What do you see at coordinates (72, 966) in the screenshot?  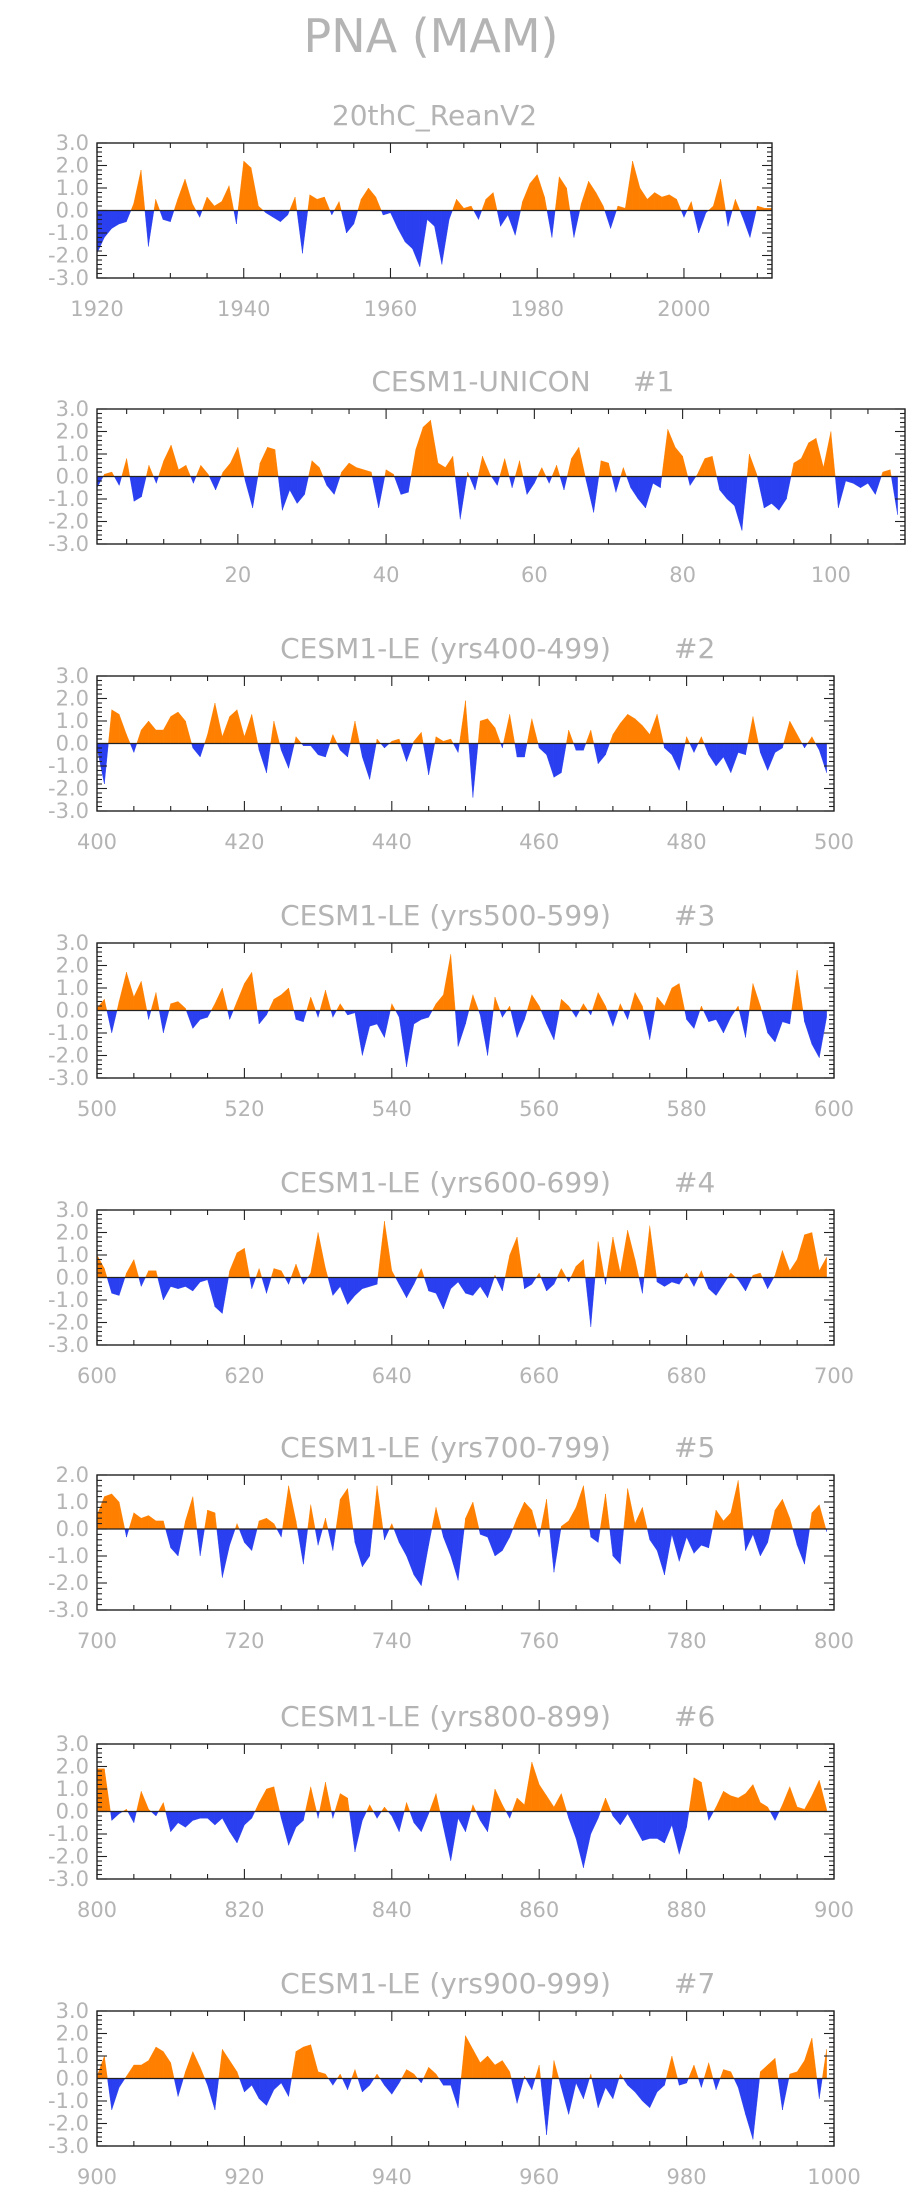 I see `y-tick-label: 2.0` at bounding box center [72, 966].